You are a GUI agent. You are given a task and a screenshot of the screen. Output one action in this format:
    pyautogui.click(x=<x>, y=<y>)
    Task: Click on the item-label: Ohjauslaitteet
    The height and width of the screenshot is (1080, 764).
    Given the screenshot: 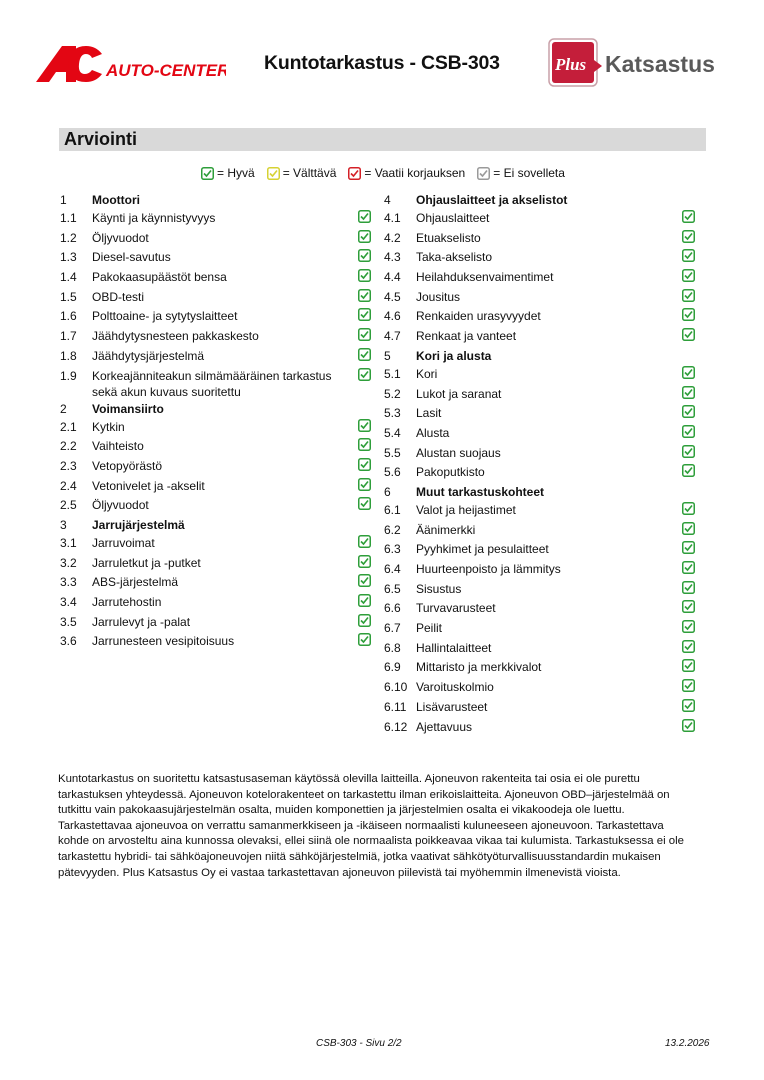 What is the action you would take?
    pyautogui.click(x=453, y=218)
    